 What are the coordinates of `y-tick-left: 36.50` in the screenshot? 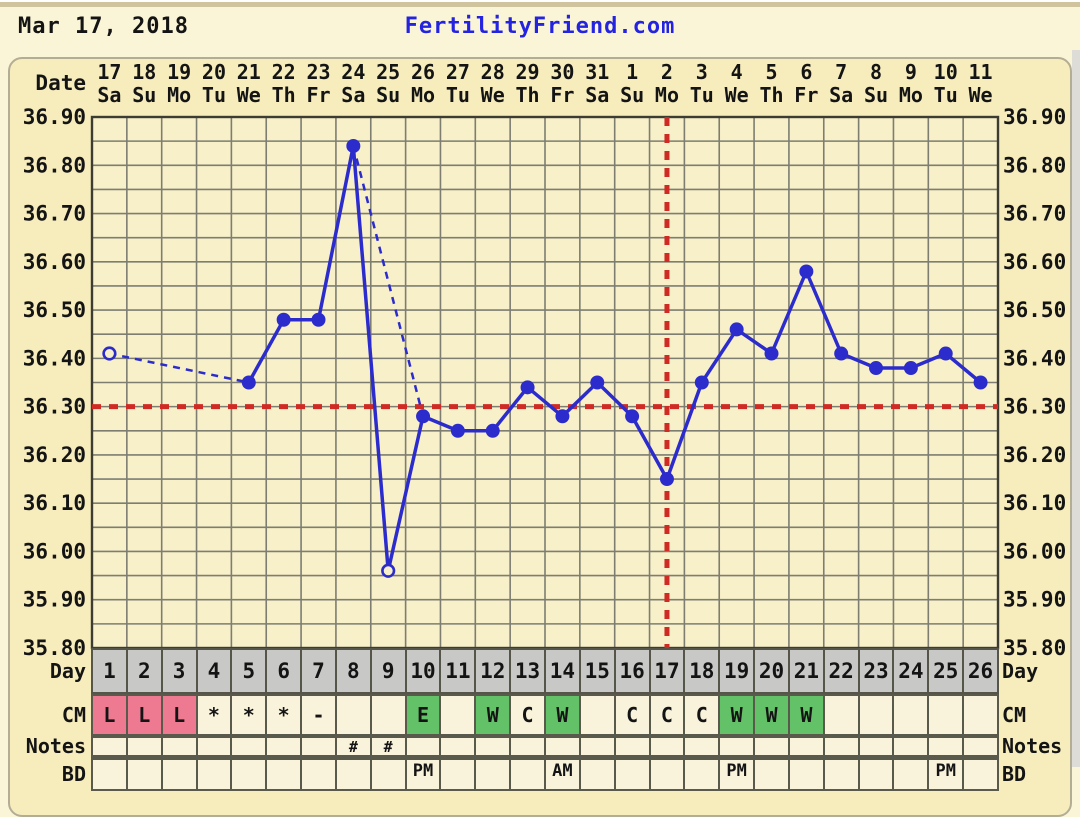 It's located at (54, 310).